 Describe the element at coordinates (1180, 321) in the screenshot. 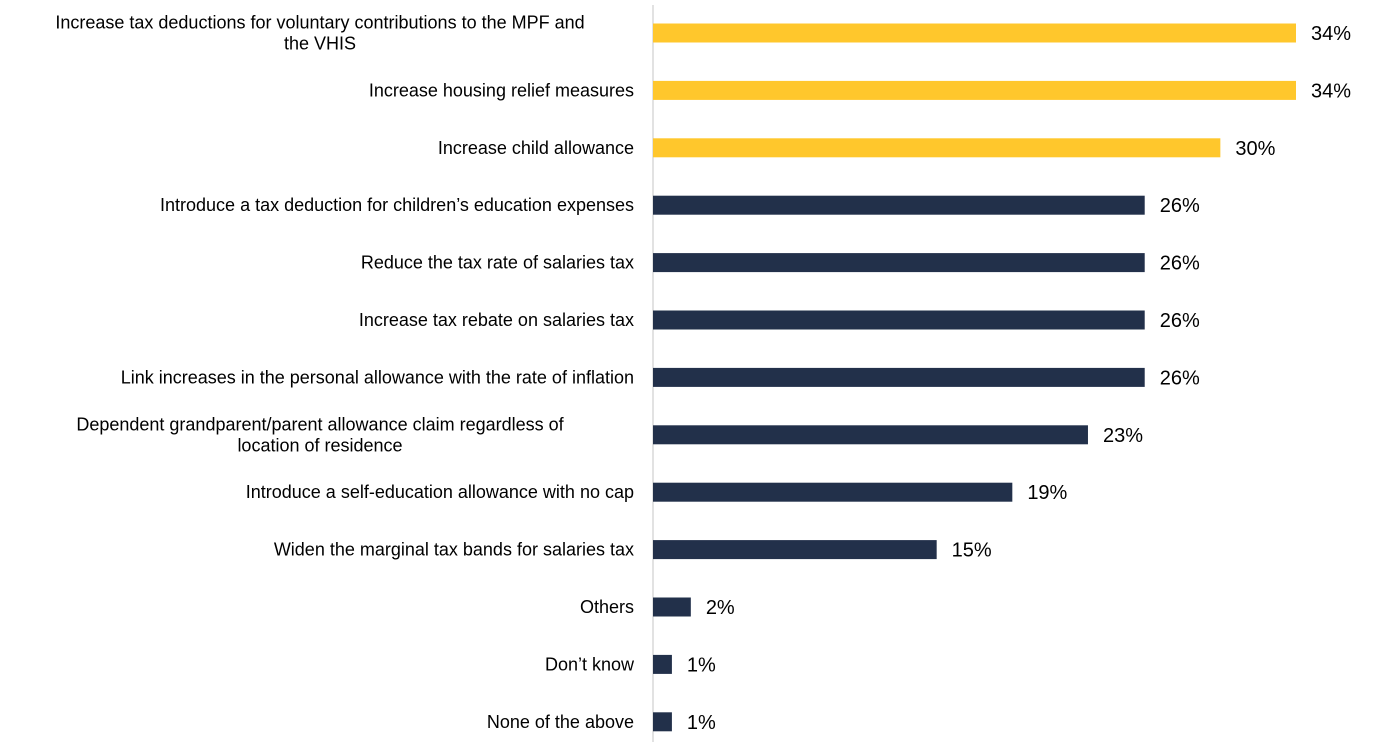

I see `value-label-5: 26%` at that location.